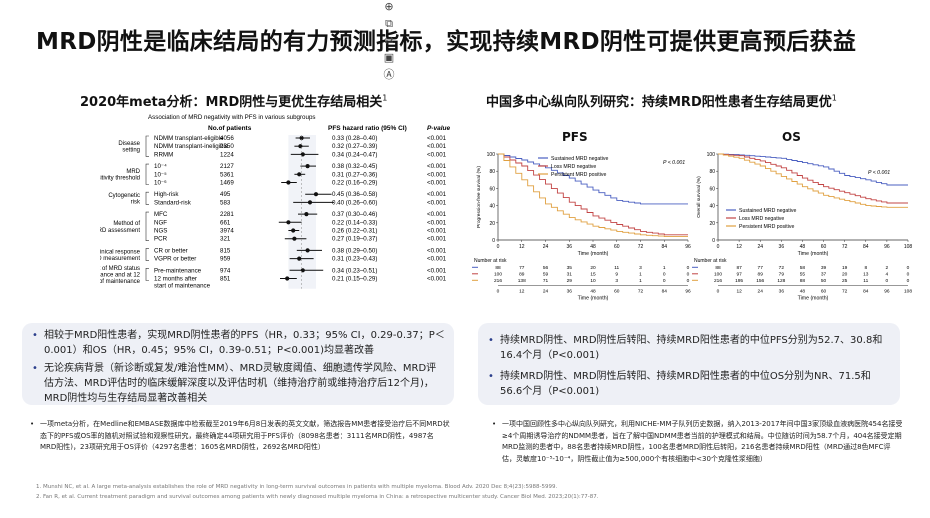 The width and height of the screenshot is (930, 518). What do you see at coordinates (302, 212) in the screenshot?
I see `forest-band` at bounding box center [302, 212].